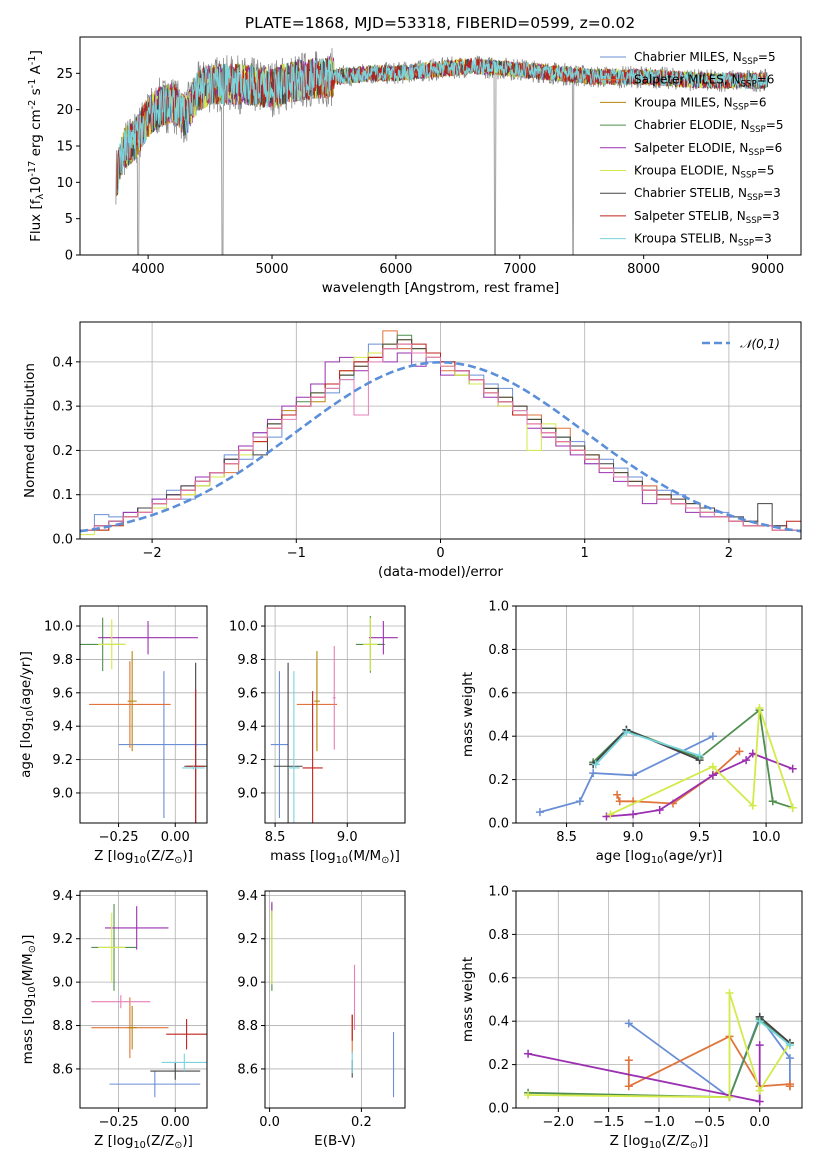 The image size is (819, 1170). What do you see at coordinates (760, 344) in the screenshot?
I see `legend-label: 𝒩(0,1)` at bounding box center [760, 344].